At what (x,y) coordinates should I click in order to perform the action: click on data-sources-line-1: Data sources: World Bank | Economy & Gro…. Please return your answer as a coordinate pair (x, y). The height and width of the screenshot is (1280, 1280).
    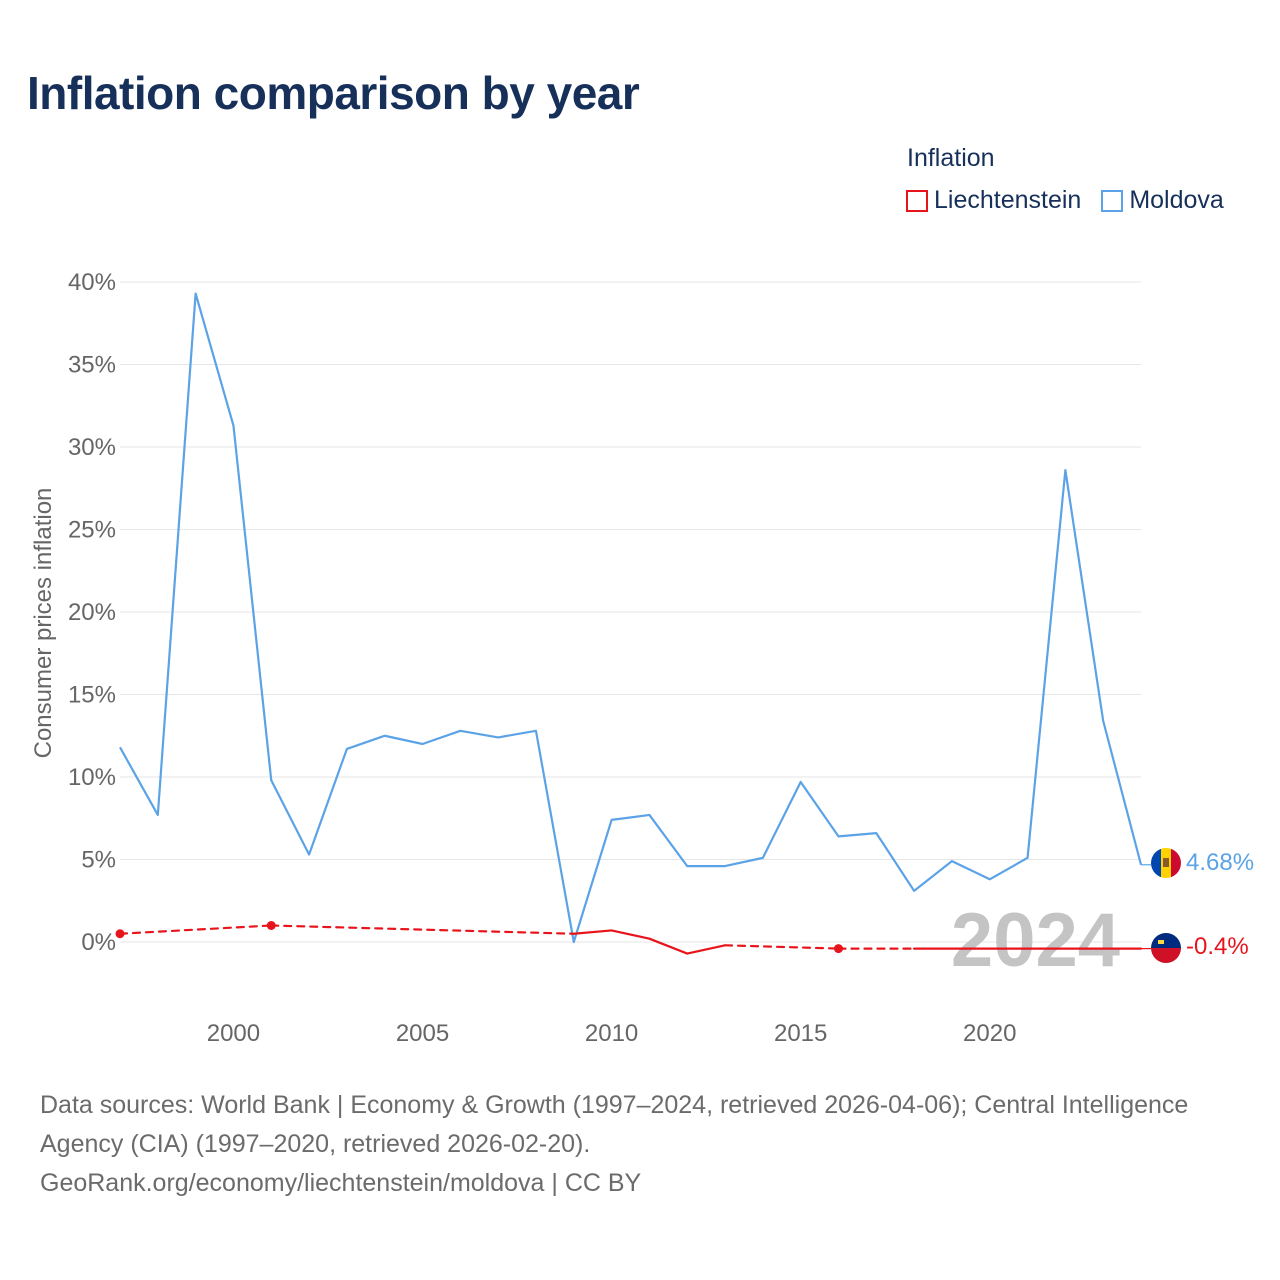
    Looking at the image, I should click on (614, 1105).